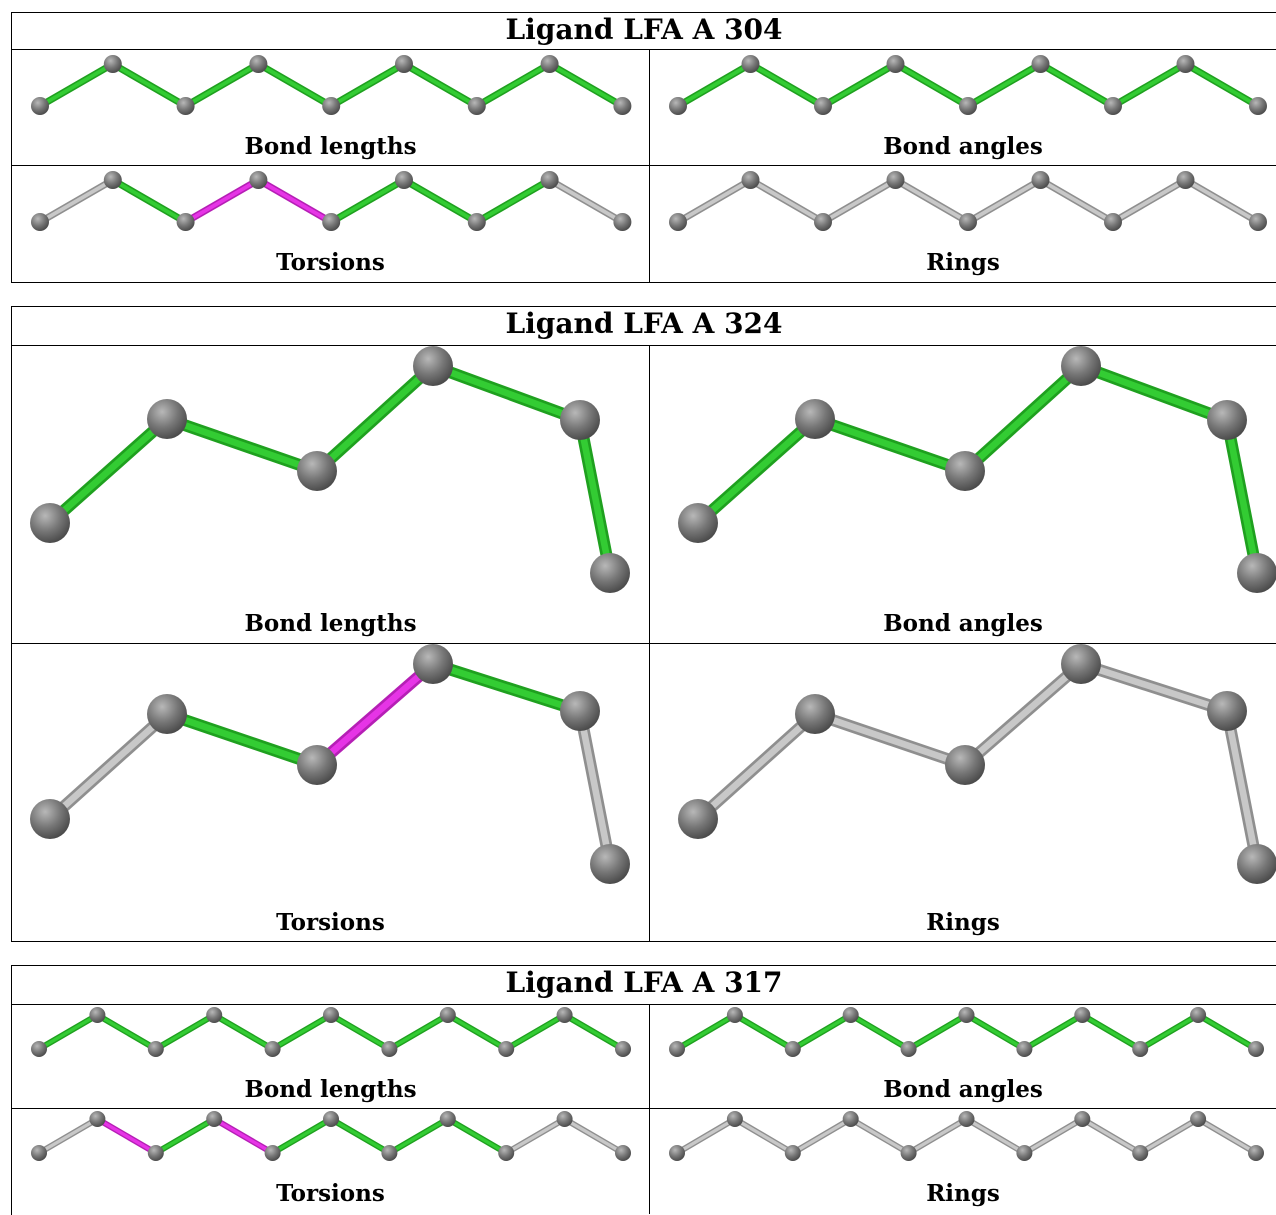 The width and height of the screenshot is (1276, 1215). What do you see at coordinates (644, 29) in the screenshot?
I see `ligand-title: Ligand LFA A 304` at bounding box center [644, 29].